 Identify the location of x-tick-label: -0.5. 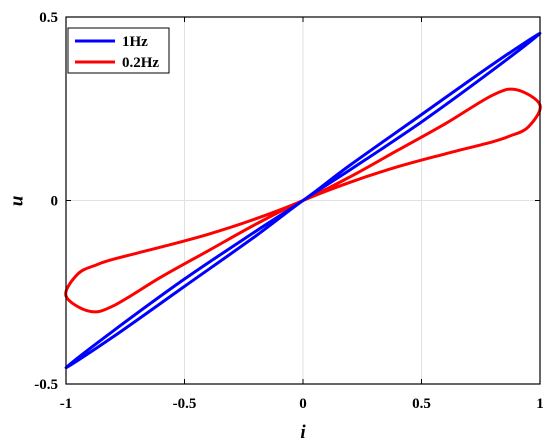
(185, 404).